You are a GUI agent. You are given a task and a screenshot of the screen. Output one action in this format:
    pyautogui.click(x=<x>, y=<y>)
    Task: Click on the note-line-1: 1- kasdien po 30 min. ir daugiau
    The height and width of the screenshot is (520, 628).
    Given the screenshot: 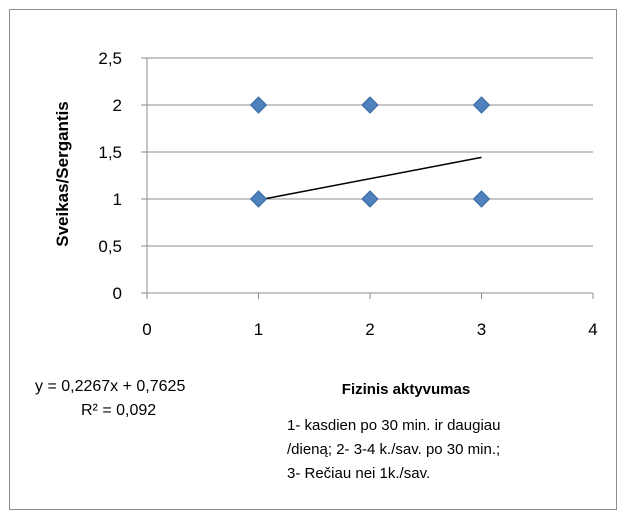 What is the action you would take?
    pyautogui.click(x=394, y=425)
    